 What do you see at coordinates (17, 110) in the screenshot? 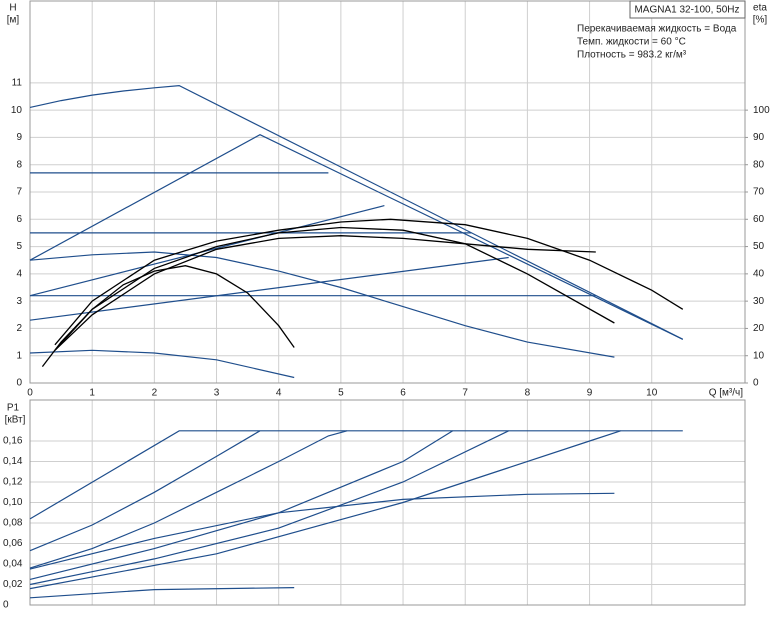
I see `y-tick-label: 10` at bounding box center [17, 110].